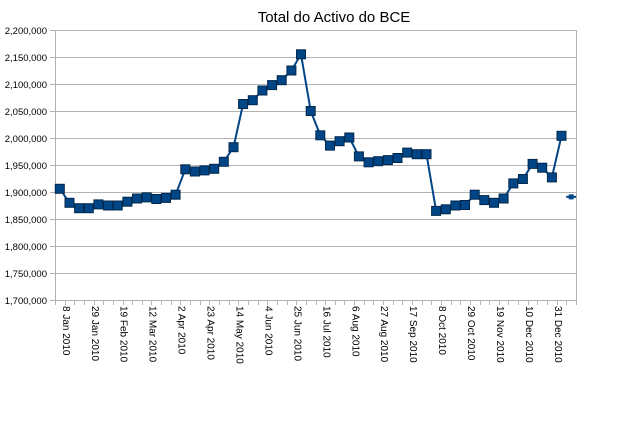 This screenshot has width=641, height=423. What do you see at coordinates (210, 333) in the screenshot?
I see `x-tick-label: 23 Apr 2010` at bounding box center [210, 333].